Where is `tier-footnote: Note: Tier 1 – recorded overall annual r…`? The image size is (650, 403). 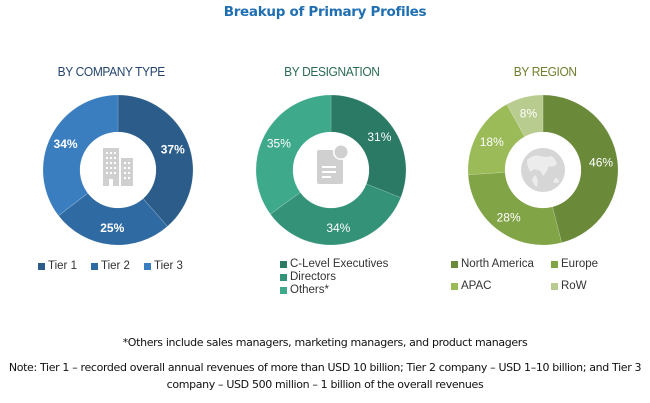 tier-footnote: Note: Tier 1 – recorded overall annual r… is located at coordinates (325, 376).